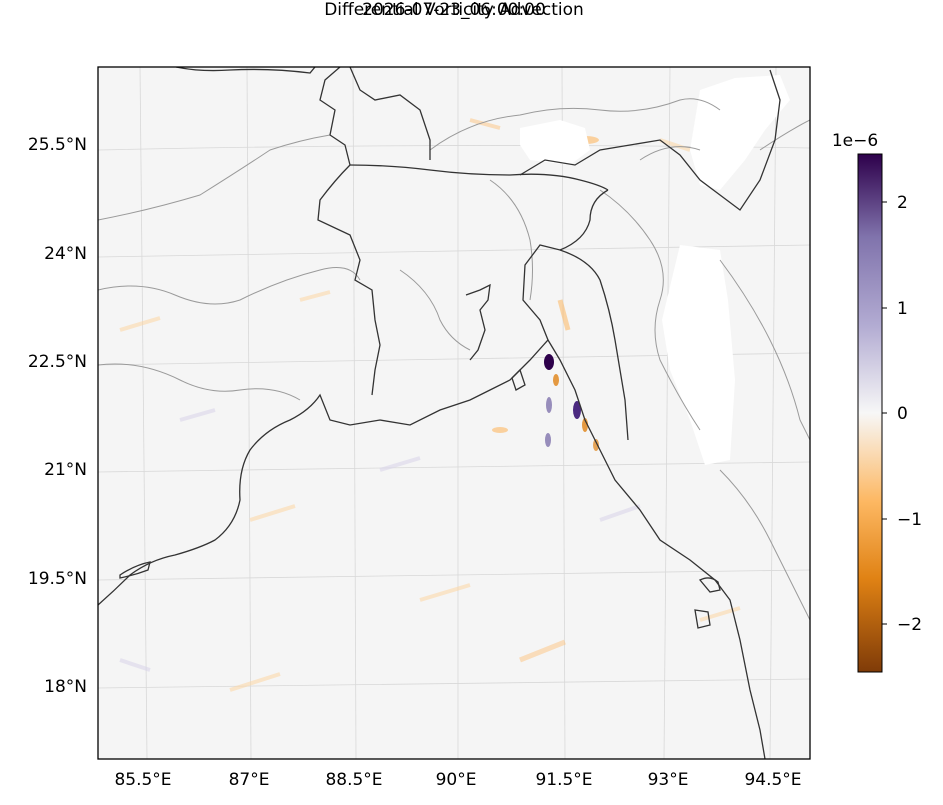  Describe the element at coordinates (65, 470) in the screenshot. I see `lat-label-21: 21°N` at that location.